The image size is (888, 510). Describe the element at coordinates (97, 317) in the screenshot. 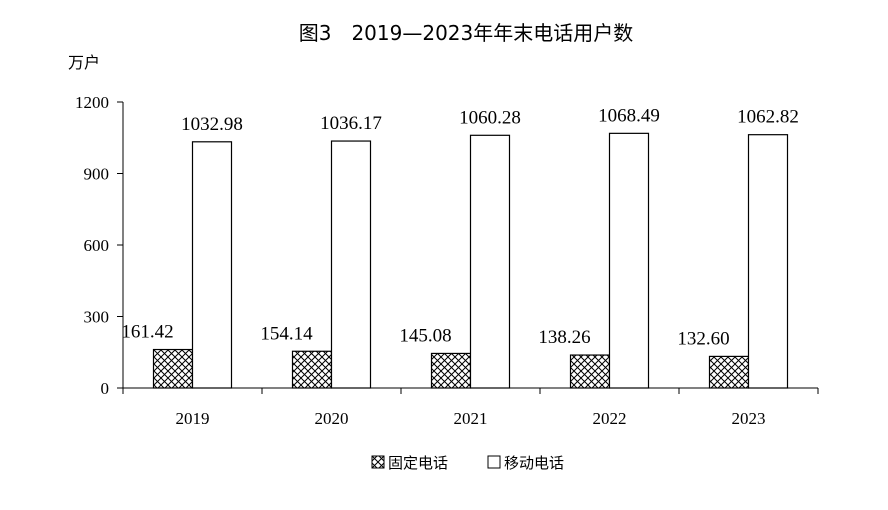

I see `y-tick-label: 300` at that location.